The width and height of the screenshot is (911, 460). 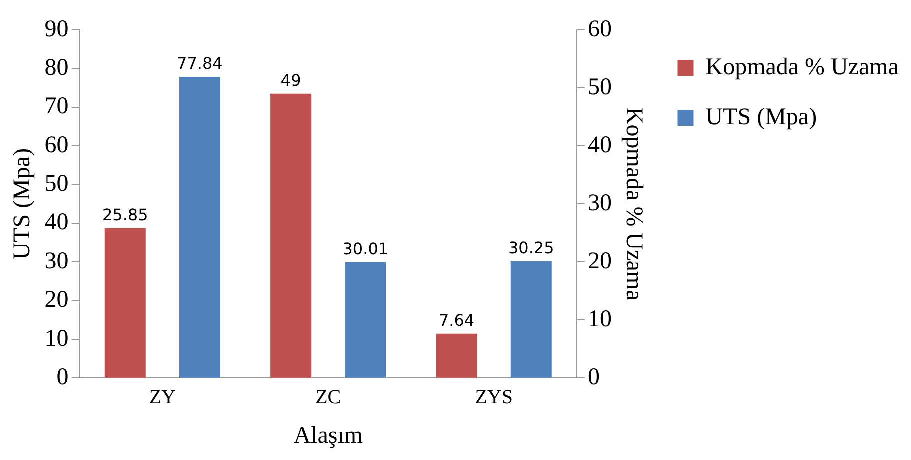 What do you see at coordinates (531, 248) in the screenshot?
I see `data-label: 30.25` at bounding box center [531, 248].